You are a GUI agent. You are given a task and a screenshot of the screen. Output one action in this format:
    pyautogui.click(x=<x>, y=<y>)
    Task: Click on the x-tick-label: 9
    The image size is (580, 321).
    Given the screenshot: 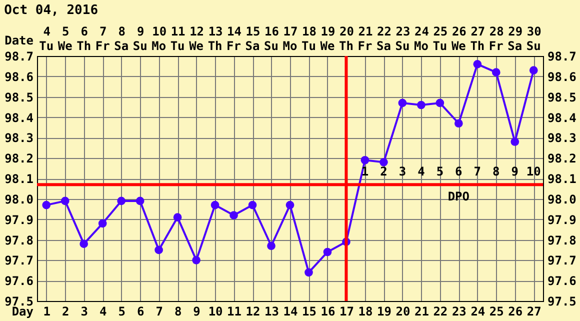 What is the action you would take?
    pyautogui.click(x=140, y=31)
    